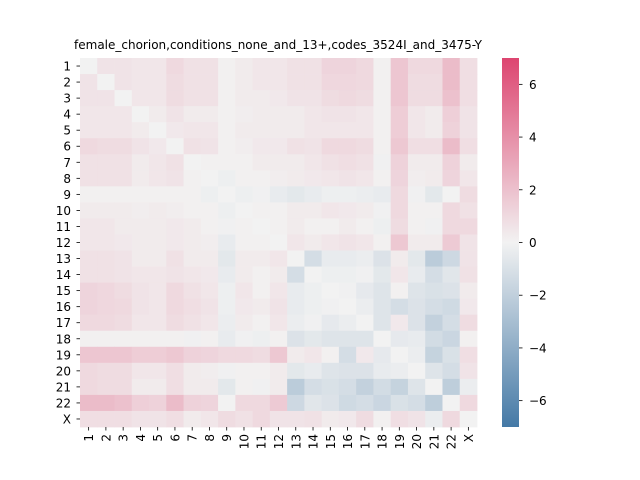 The width and height of the screenshot is (640, 480). What do you see at coordinates (67, 163) in the screenshot?
I see `y-tick-label: 7` at bounding box center [67, 163].